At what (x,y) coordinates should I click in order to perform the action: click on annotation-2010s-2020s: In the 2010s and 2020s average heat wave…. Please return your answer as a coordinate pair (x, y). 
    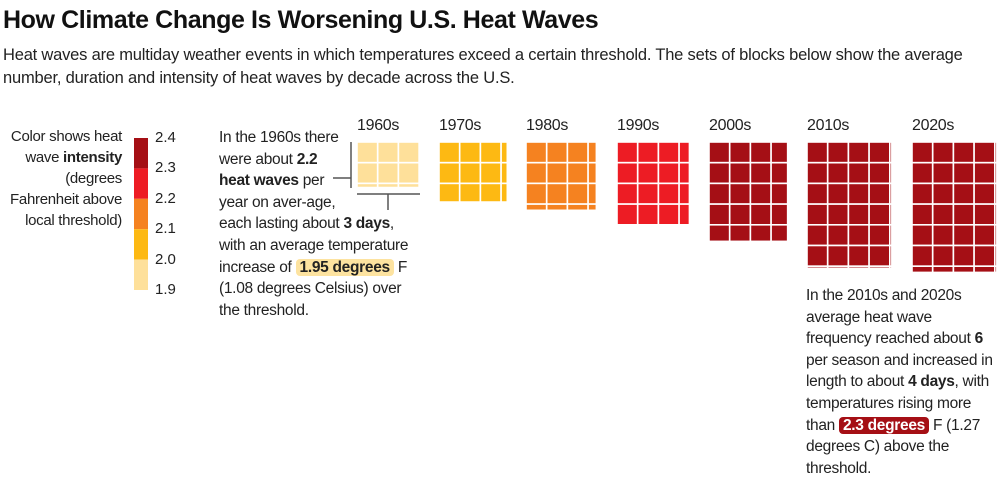
    Looking at the image, I should click on (899, 382).